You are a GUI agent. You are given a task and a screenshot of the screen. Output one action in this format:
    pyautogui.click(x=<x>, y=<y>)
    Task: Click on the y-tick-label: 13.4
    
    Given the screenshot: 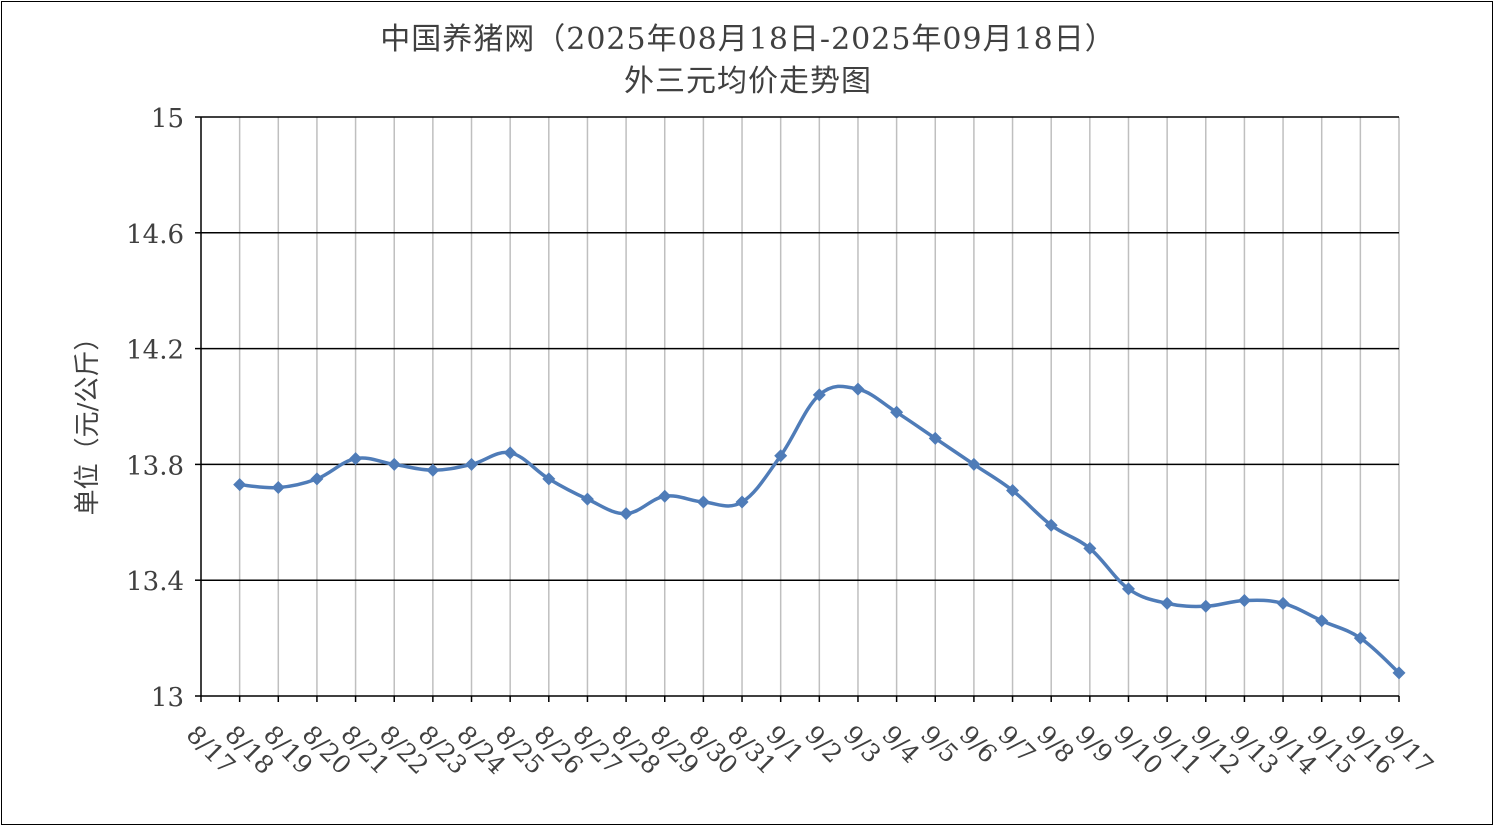 What is the action you would take?
    pyautogui.click(x=155, y=582)
    